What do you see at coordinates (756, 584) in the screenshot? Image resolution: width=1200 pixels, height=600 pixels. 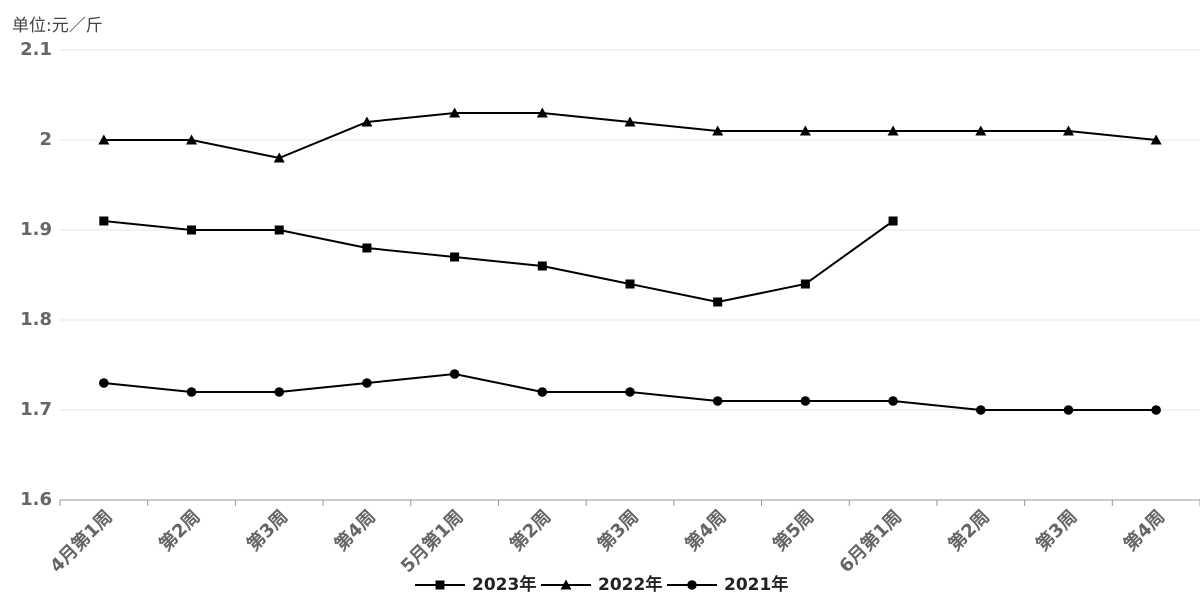 I see `legend-label: 2021年` at bounding box center [756, 584].